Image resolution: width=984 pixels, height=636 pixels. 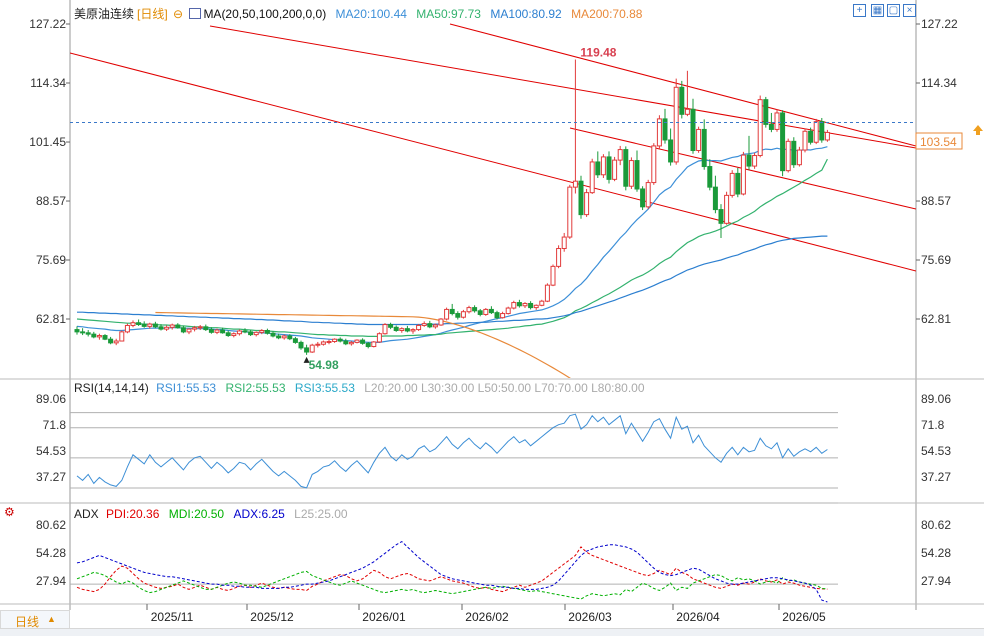 What do you see at coordinates (562, 87) in the screenshot?
I see `channel-line-upper` at bounding box center [562, 87].